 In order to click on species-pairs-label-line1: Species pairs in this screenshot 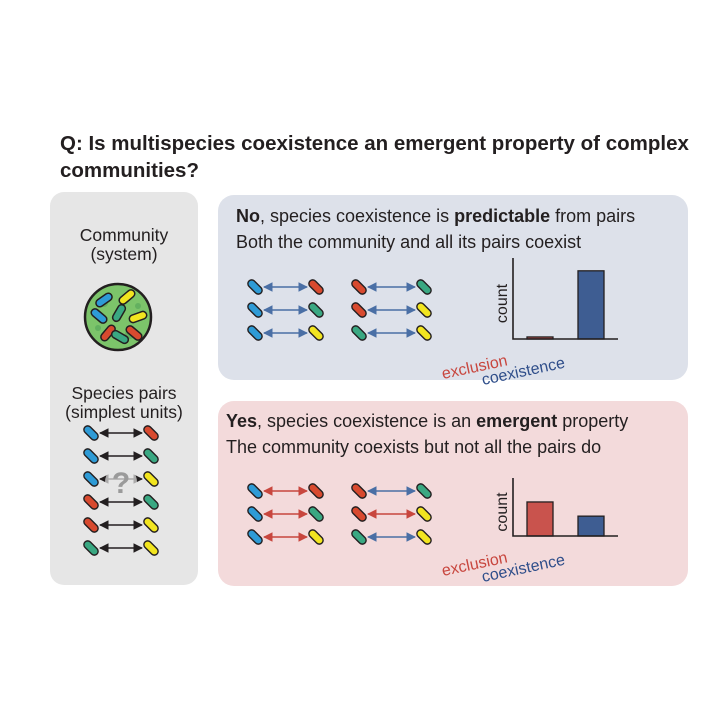, I will do `click(124, 393)`.